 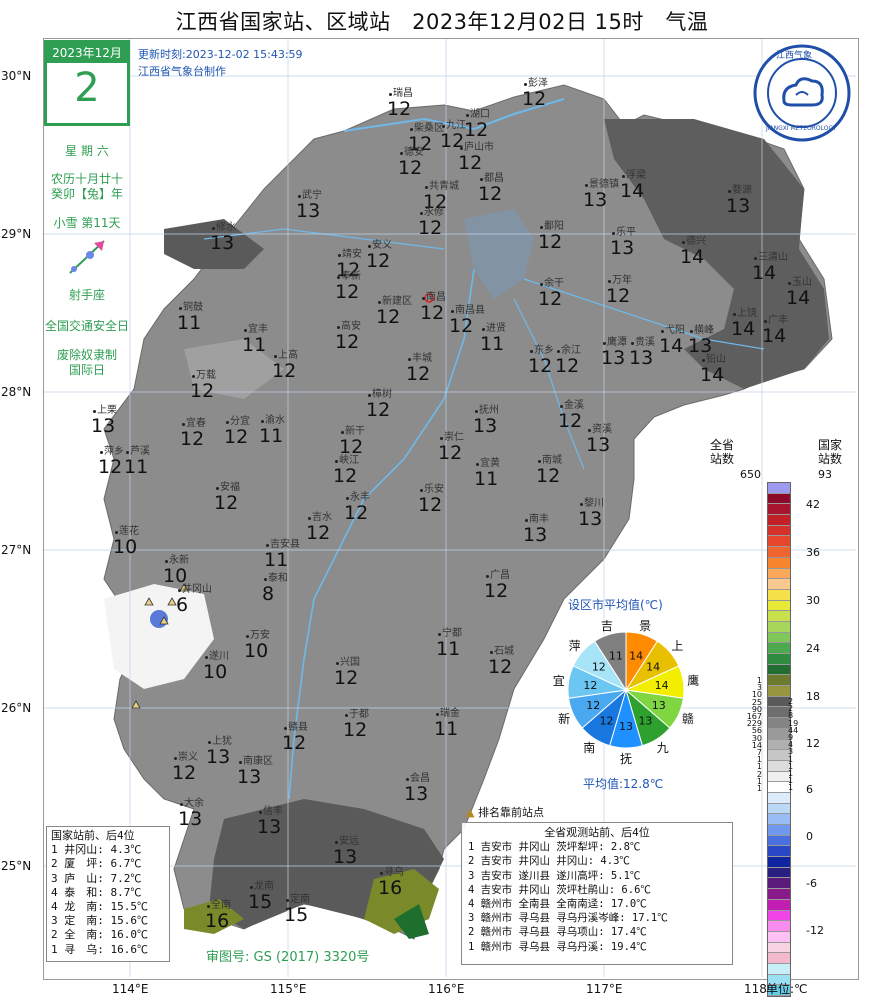 What do you see at coordinates (645, 625) in the screenshot?
I see `pie-city-label: 景` at bounding box center [645, 625].